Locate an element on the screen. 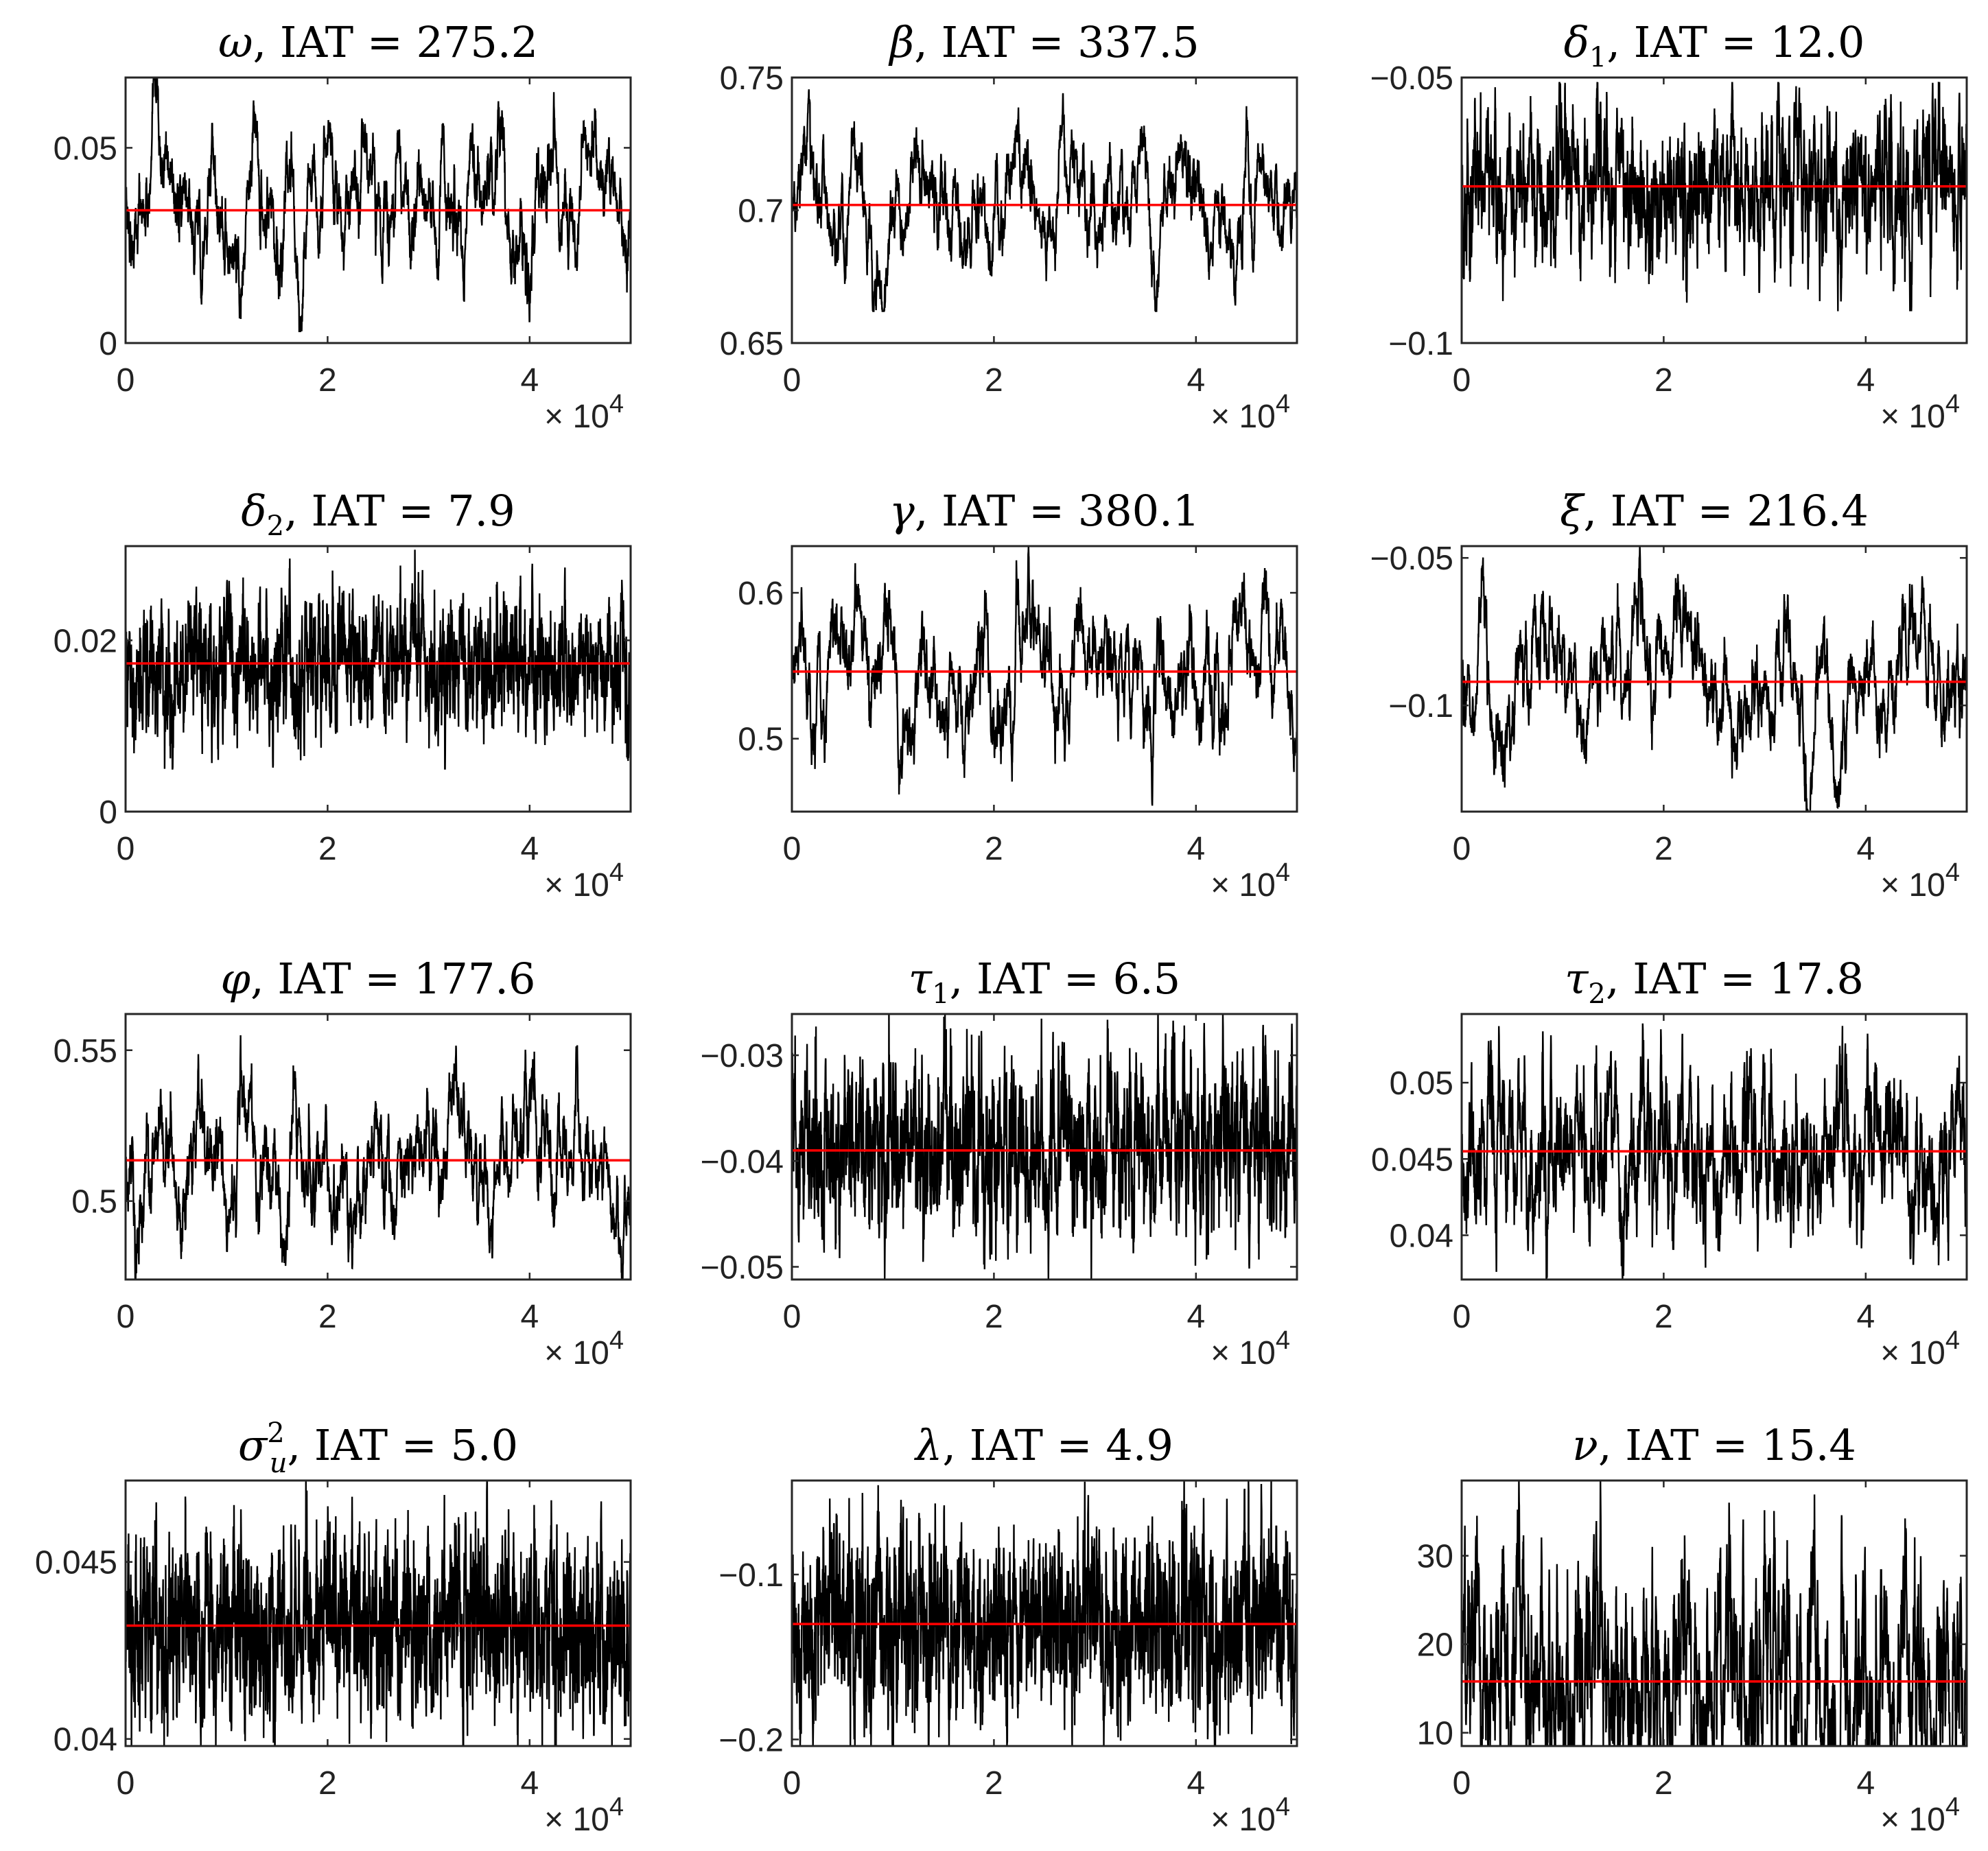 This screenshot has width=1988, height=1851. panel-title: β, IAT = 337.5 is located at coordinates (1043, 42).